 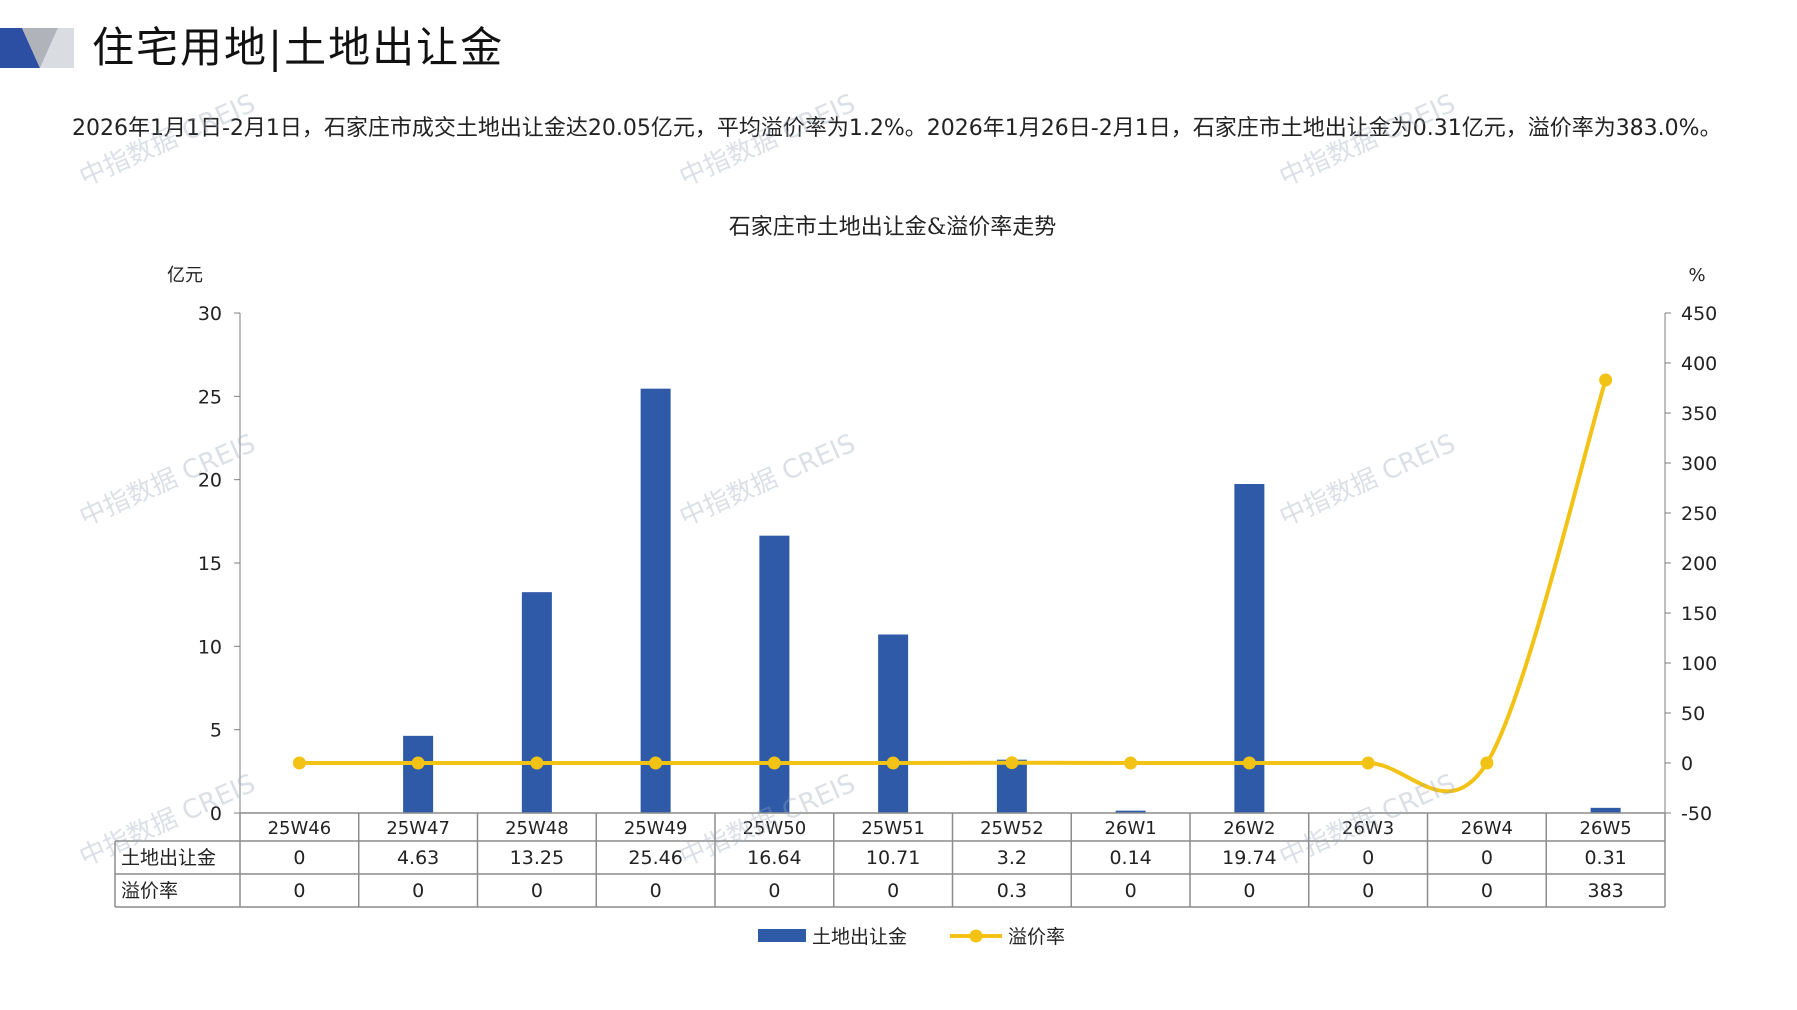 What do you see at coordinates (216, 731) in the screenshot?
I see `y-left-tick-label: 5` at bounding box center [216, 731].